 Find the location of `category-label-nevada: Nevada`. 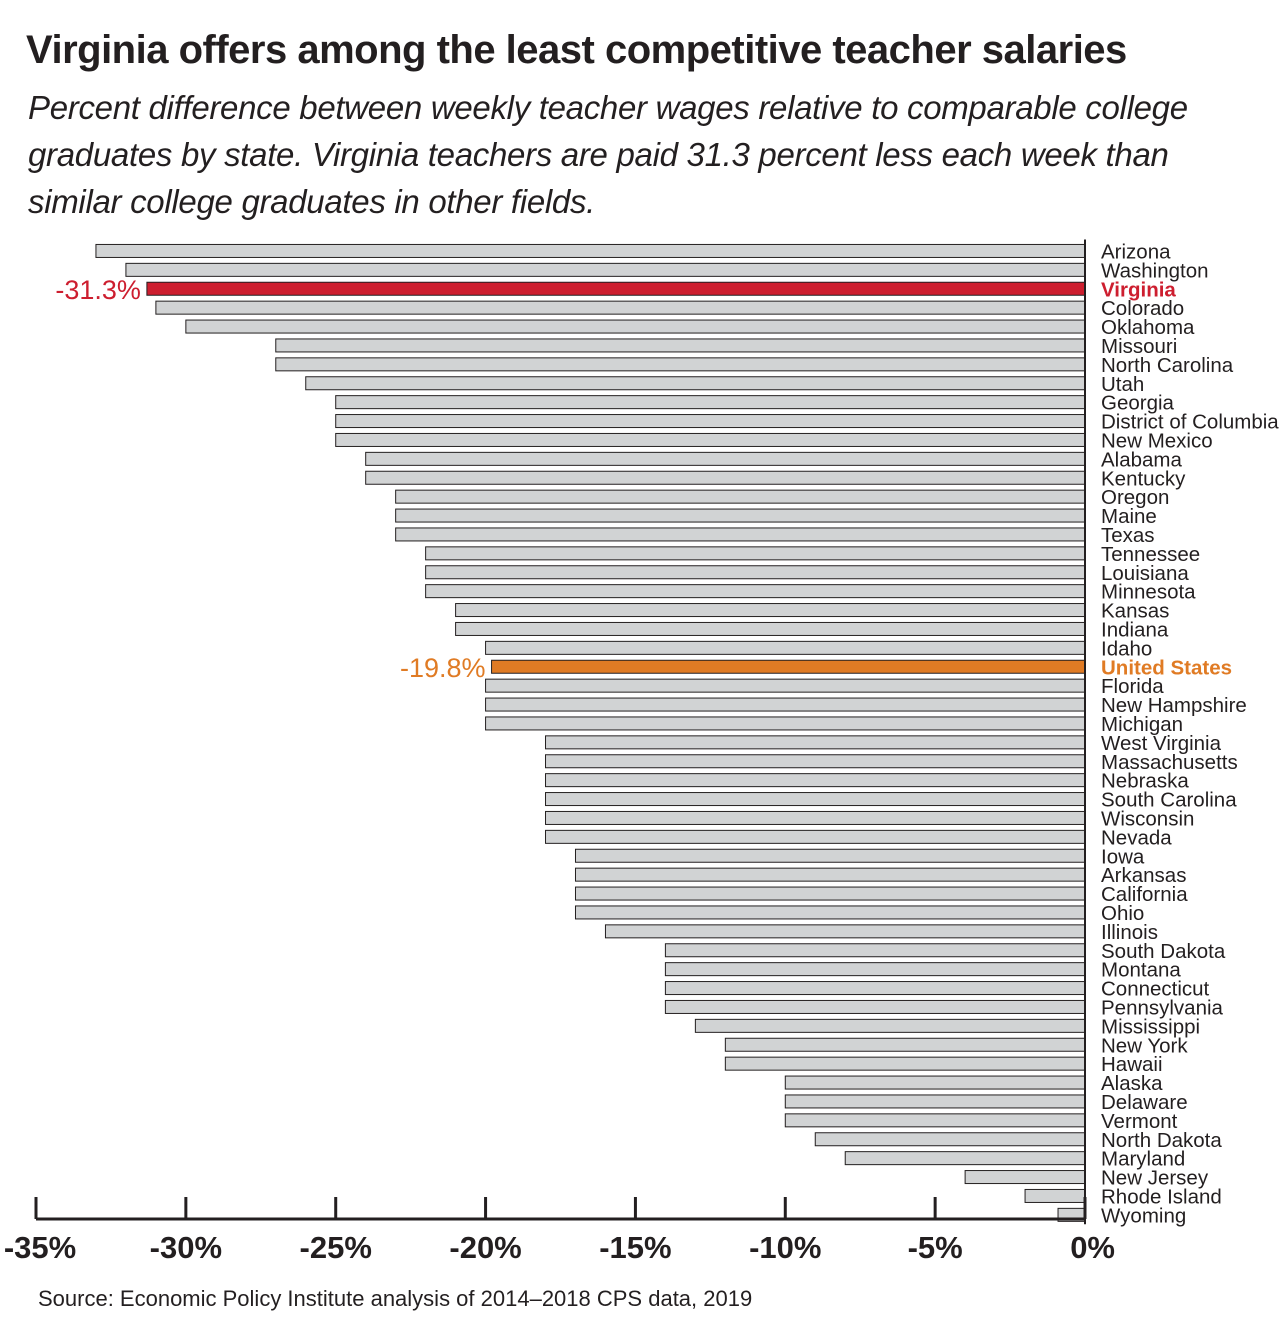

category-label-nevada: Nevada is located at coordinates (1136, 837).